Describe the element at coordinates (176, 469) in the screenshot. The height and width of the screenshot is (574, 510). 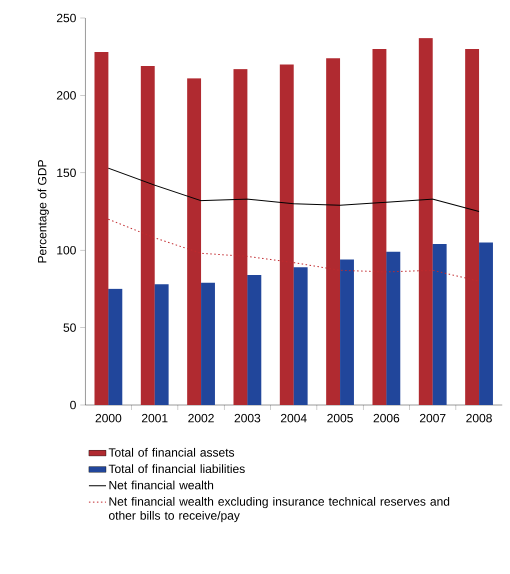
I see `legend-label: Total of financial liabilities` at that location.